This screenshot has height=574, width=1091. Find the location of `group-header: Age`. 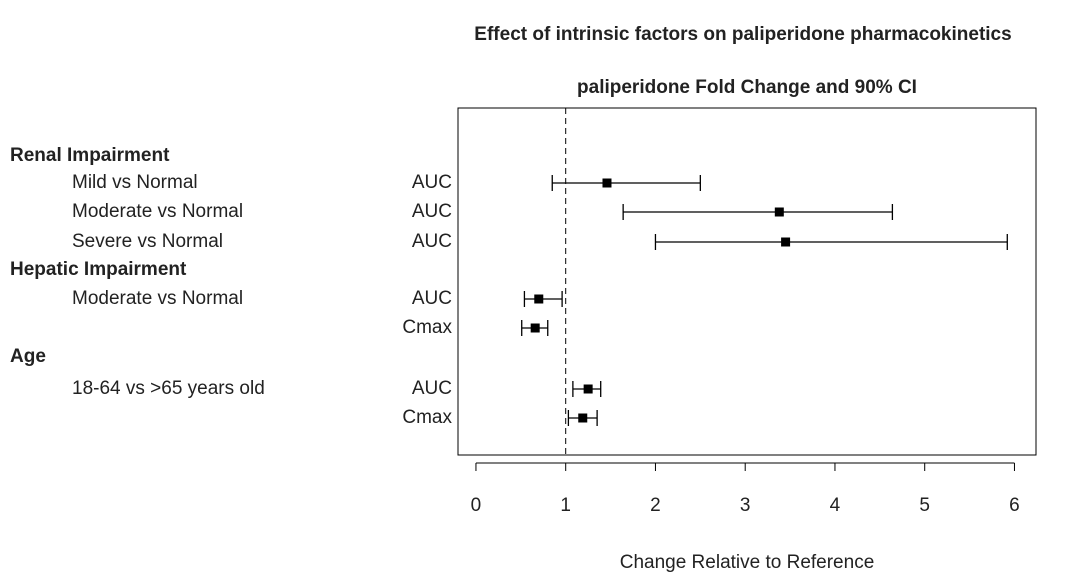

group-header: Age is located at coordinates (28, 356).